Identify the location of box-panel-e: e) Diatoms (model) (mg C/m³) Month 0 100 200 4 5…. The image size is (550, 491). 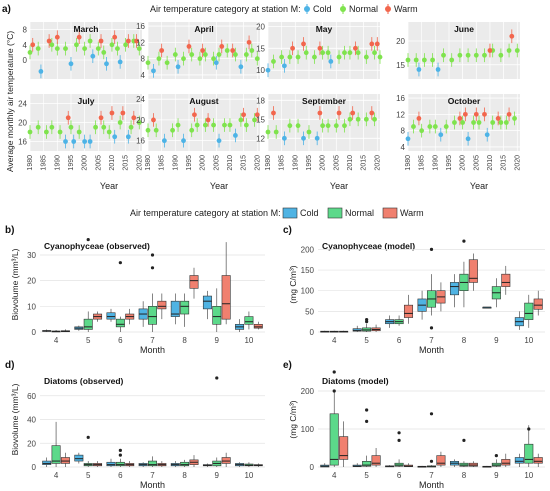
(414, 425).